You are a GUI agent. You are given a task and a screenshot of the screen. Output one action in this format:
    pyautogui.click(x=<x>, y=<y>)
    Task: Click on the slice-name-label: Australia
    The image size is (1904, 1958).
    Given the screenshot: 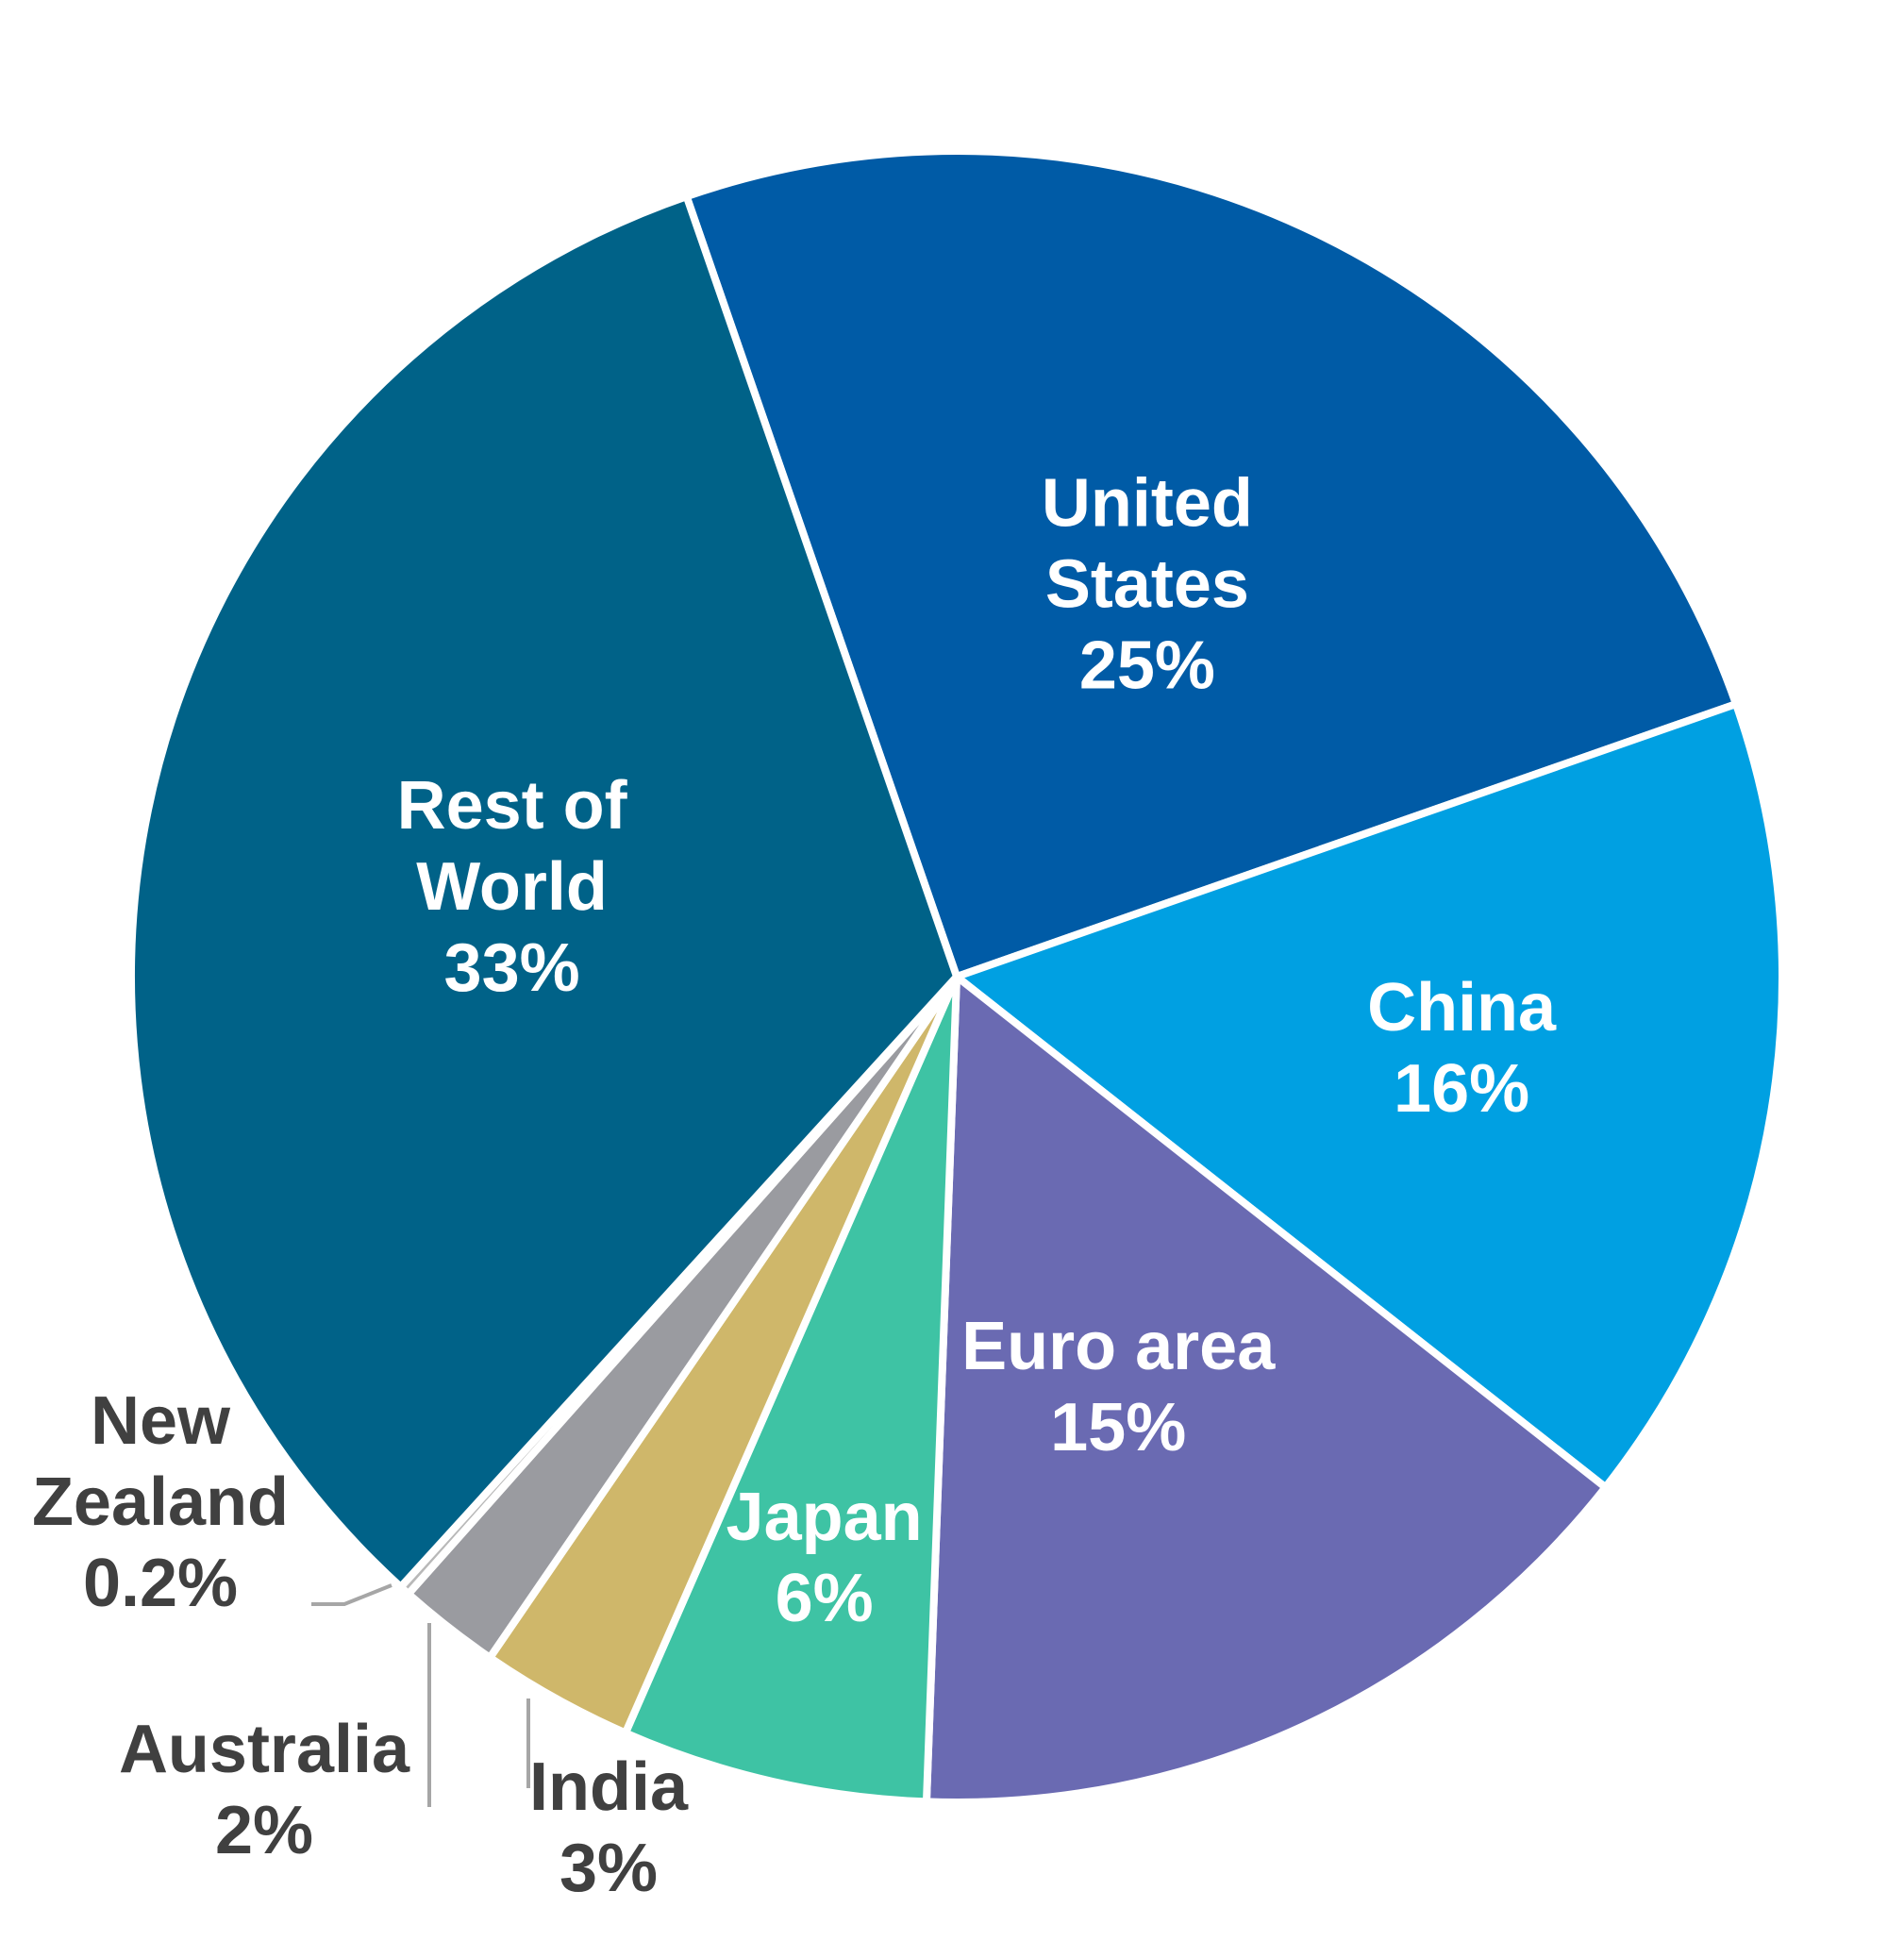 What is the action you would take?
    pyautogui.click(x=264, y=1749)
    